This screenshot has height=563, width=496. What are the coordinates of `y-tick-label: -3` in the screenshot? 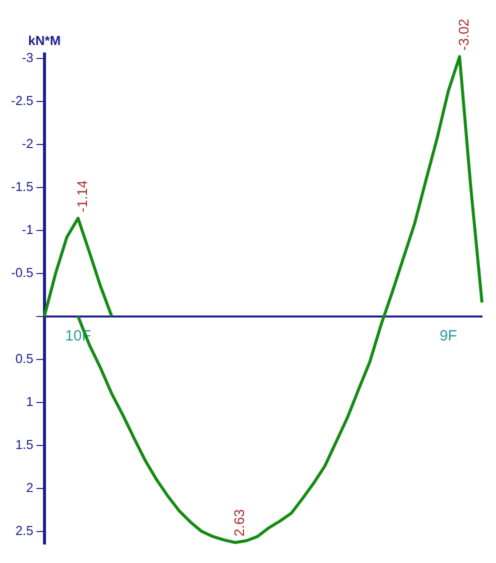 It's located at (28, 57).